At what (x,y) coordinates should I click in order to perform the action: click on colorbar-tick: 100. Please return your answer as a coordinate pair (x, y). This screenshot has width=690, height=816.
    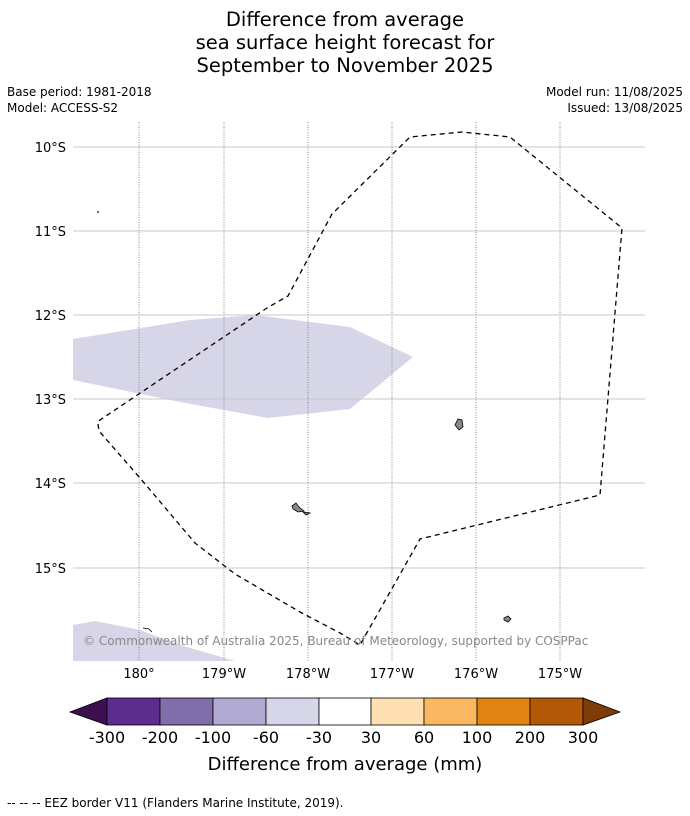
    Looking at the image, I should click on (477, 737).